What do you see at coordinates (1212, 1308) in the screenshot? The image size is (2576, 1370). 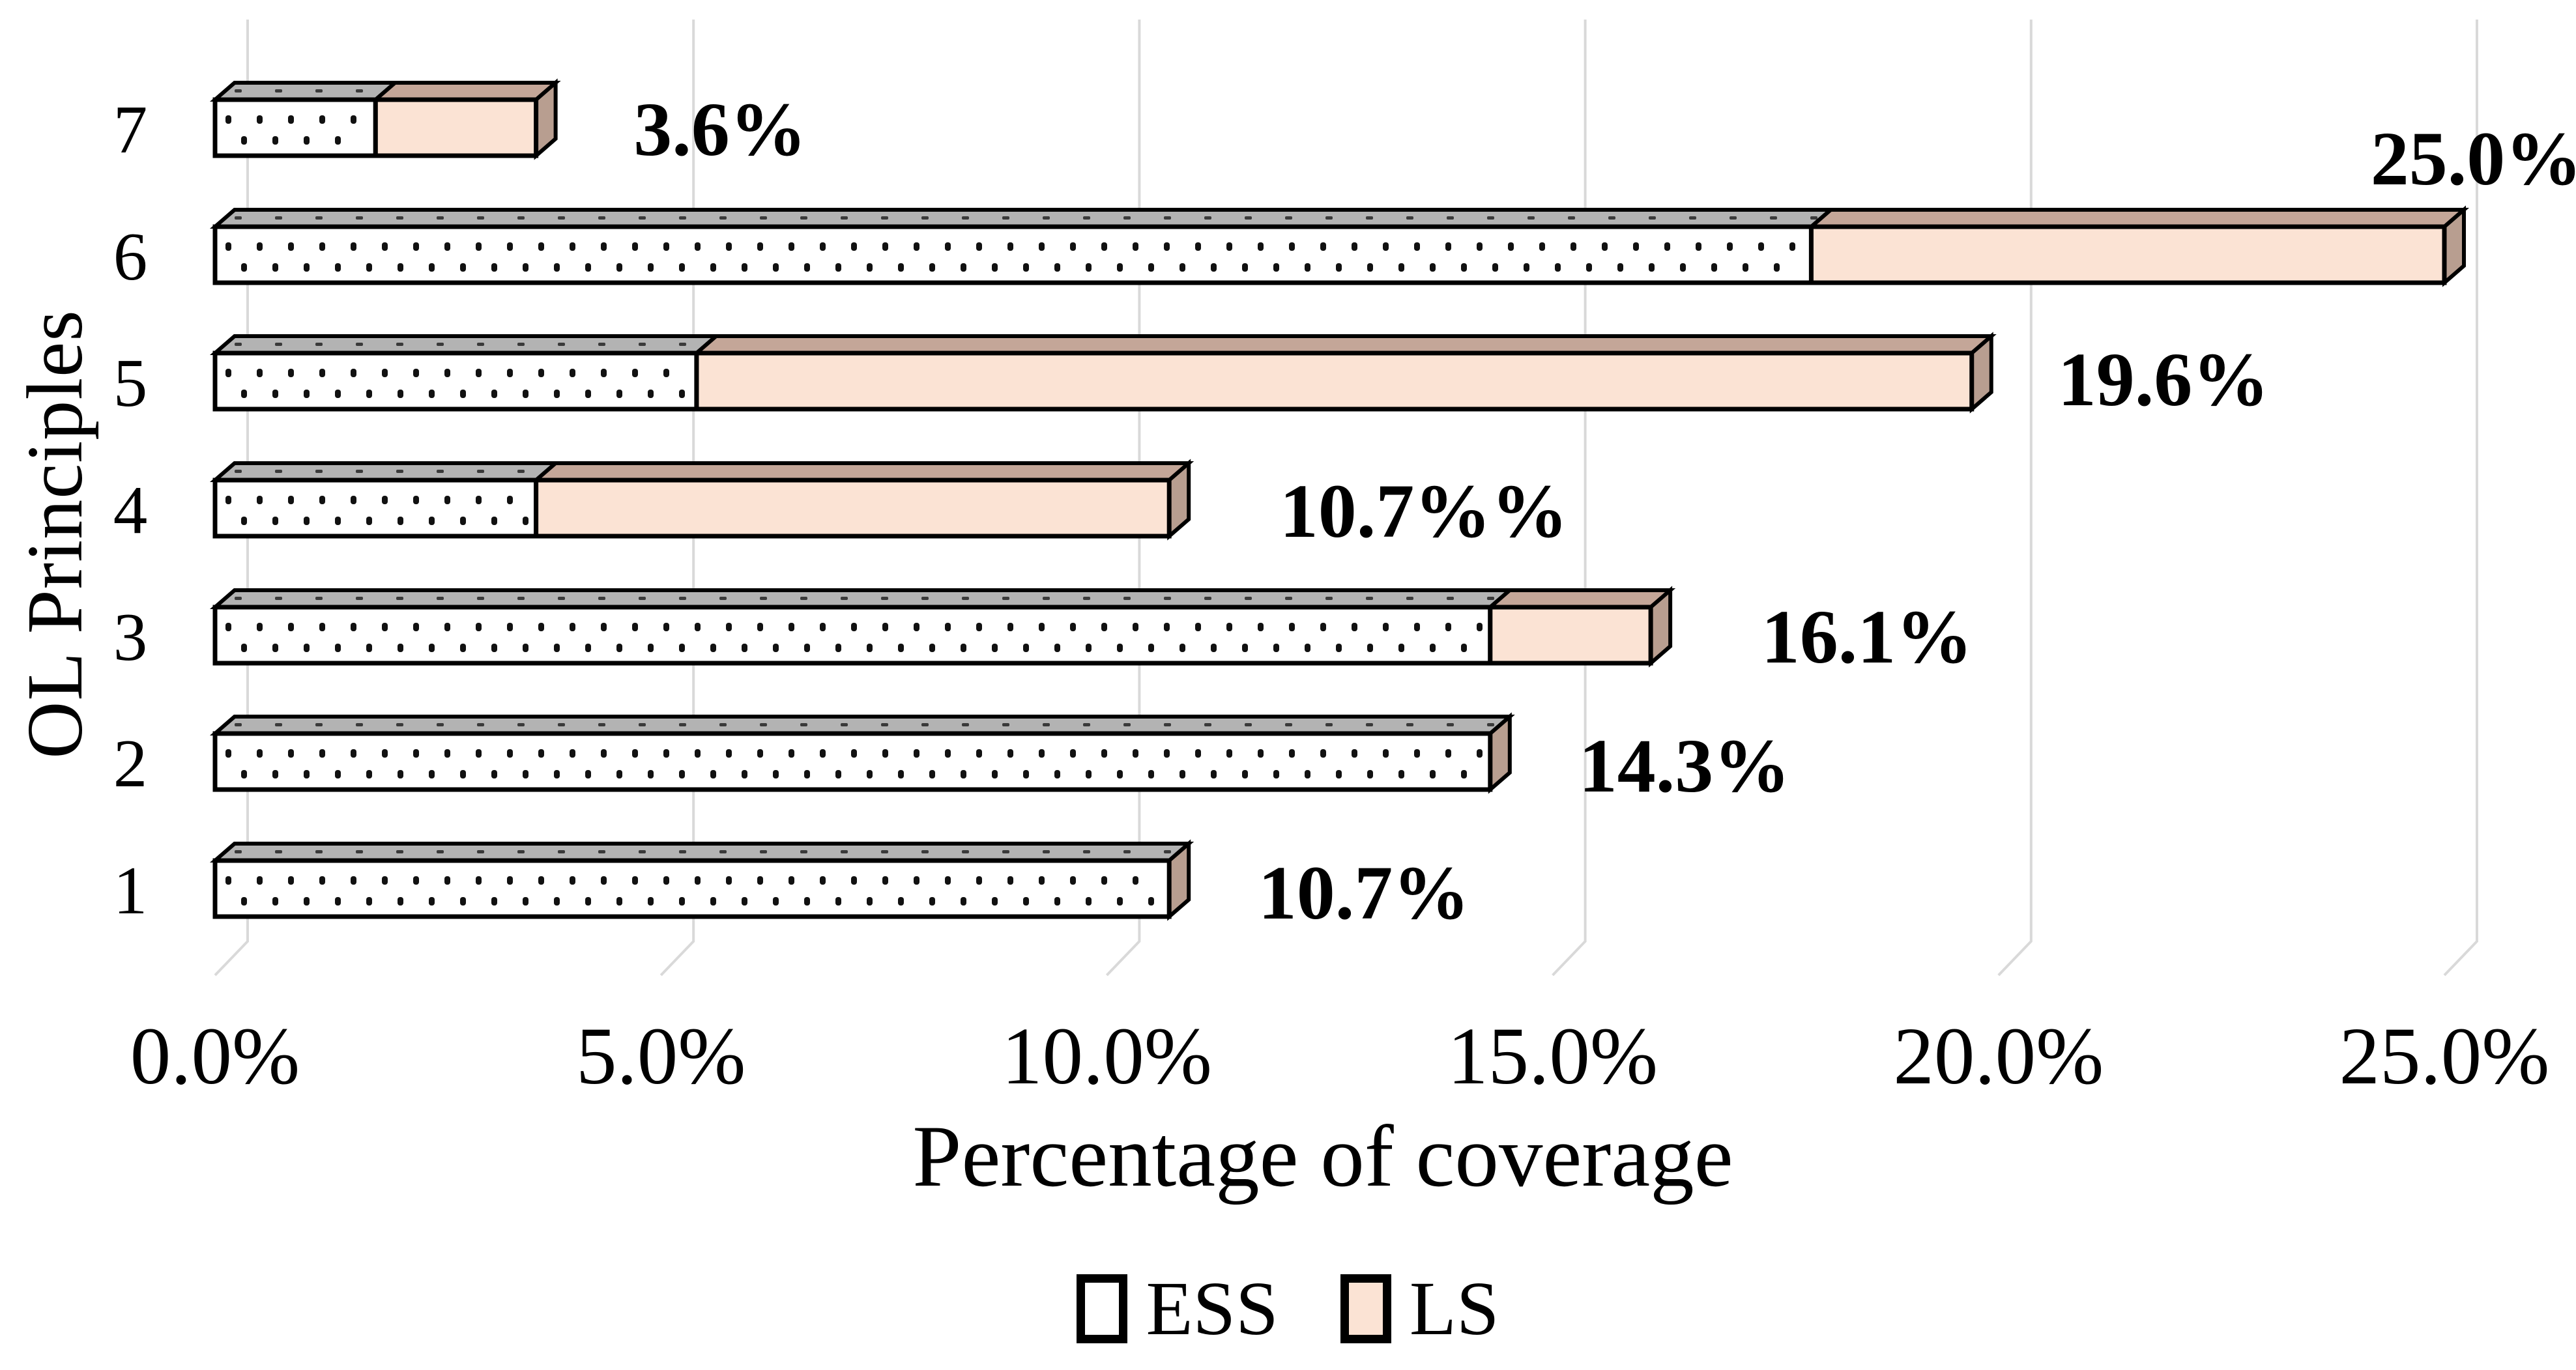 I see `legend-label-ess: ESS` at bounding box center [1212, 1308].